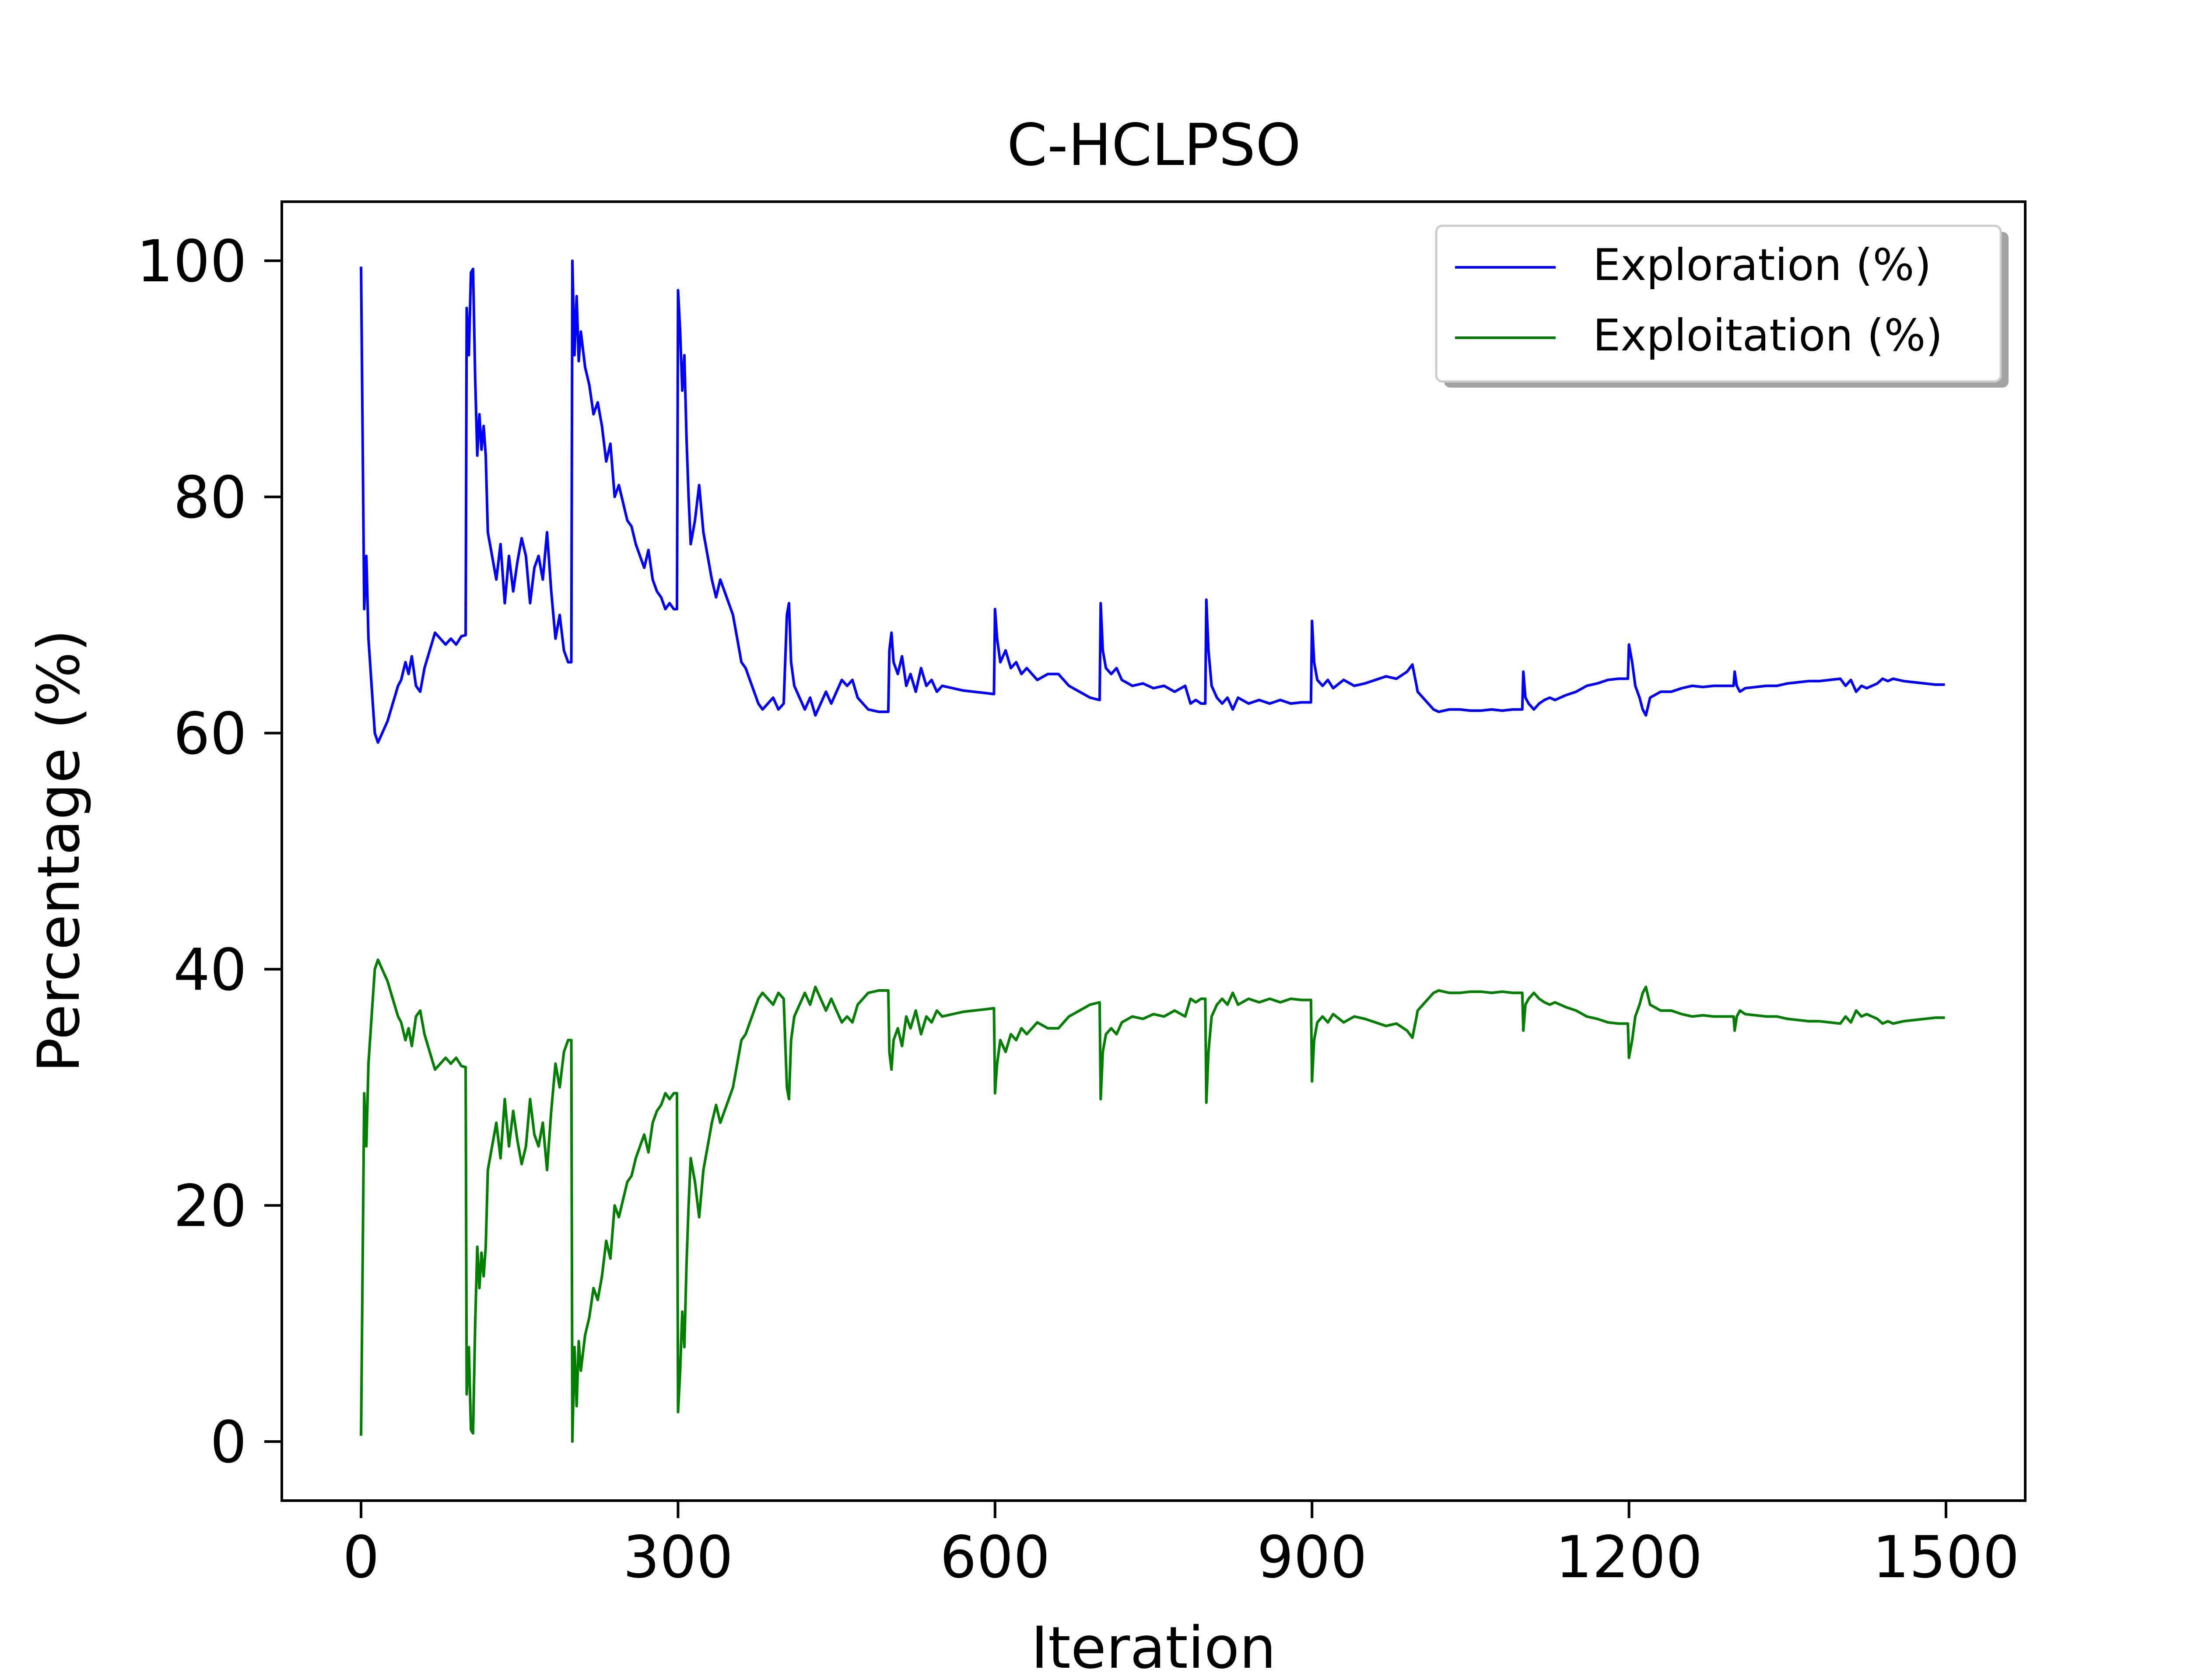 The width and height of the screenshot is (2188, 1680). I want to click on y-tick-label: 0, so click(228, 1442).